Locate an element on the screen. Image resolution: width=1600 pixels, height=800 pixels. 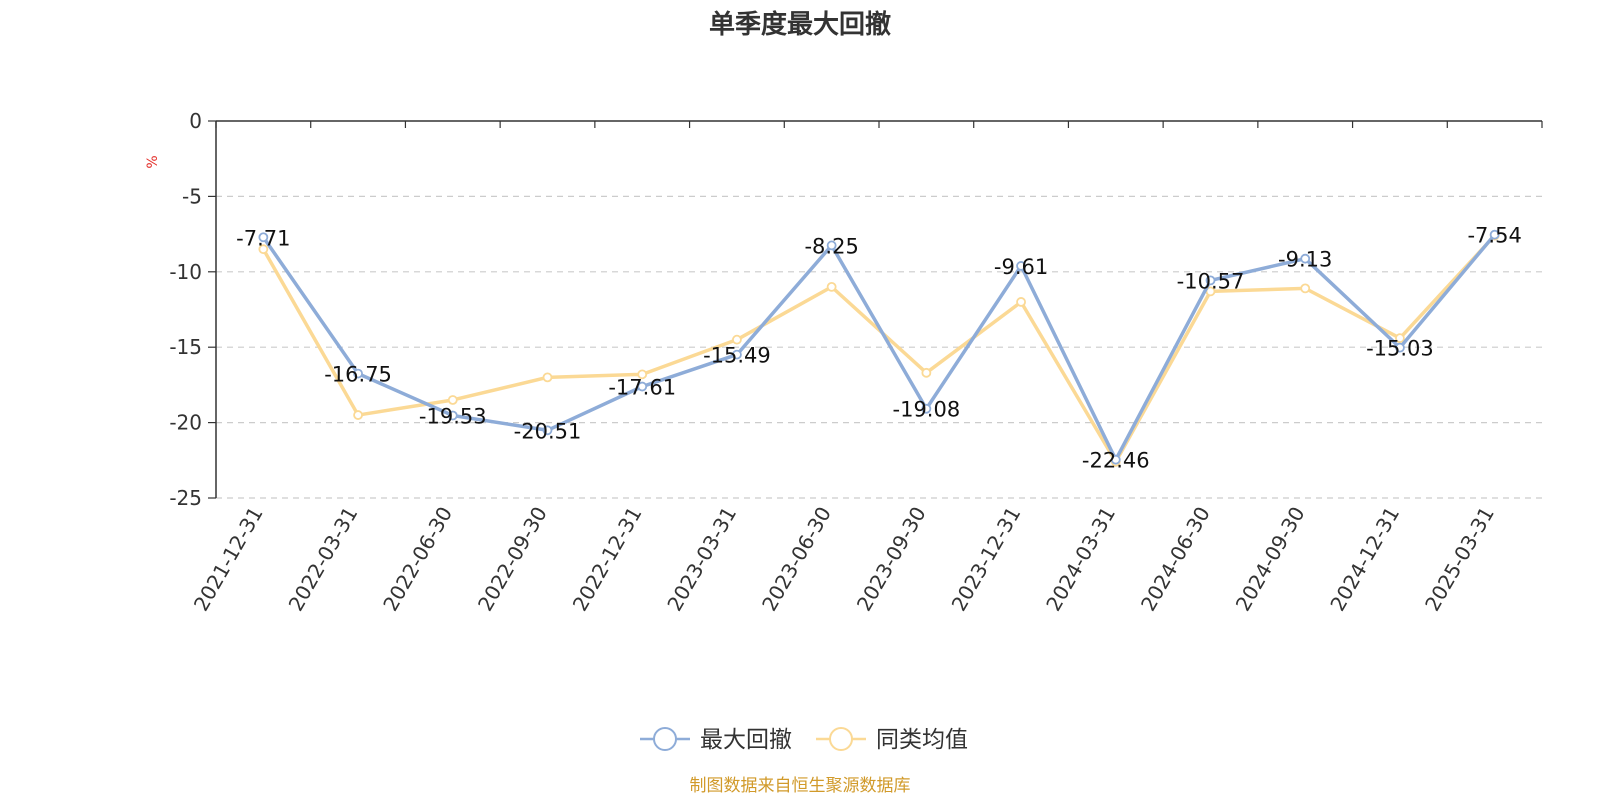
x-tick-label: 2024-09-30 is located at coordinates (1270, 559).